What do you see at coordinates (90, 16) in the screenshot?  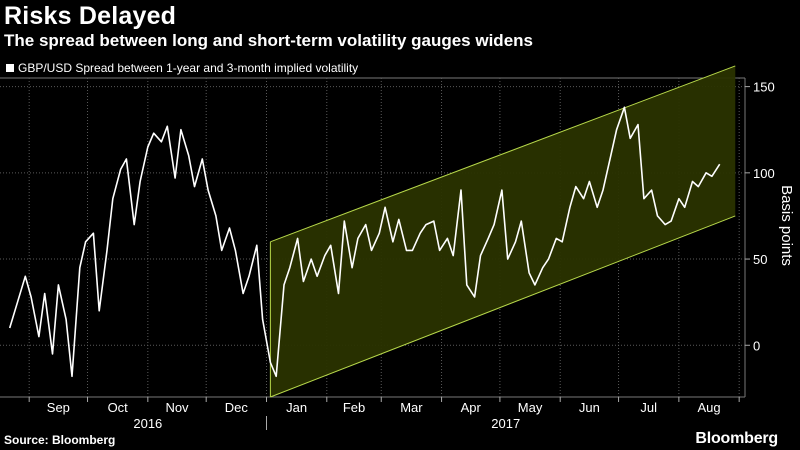 I see `chart-title: Risks Delayed` at bounding box center [90, 16].